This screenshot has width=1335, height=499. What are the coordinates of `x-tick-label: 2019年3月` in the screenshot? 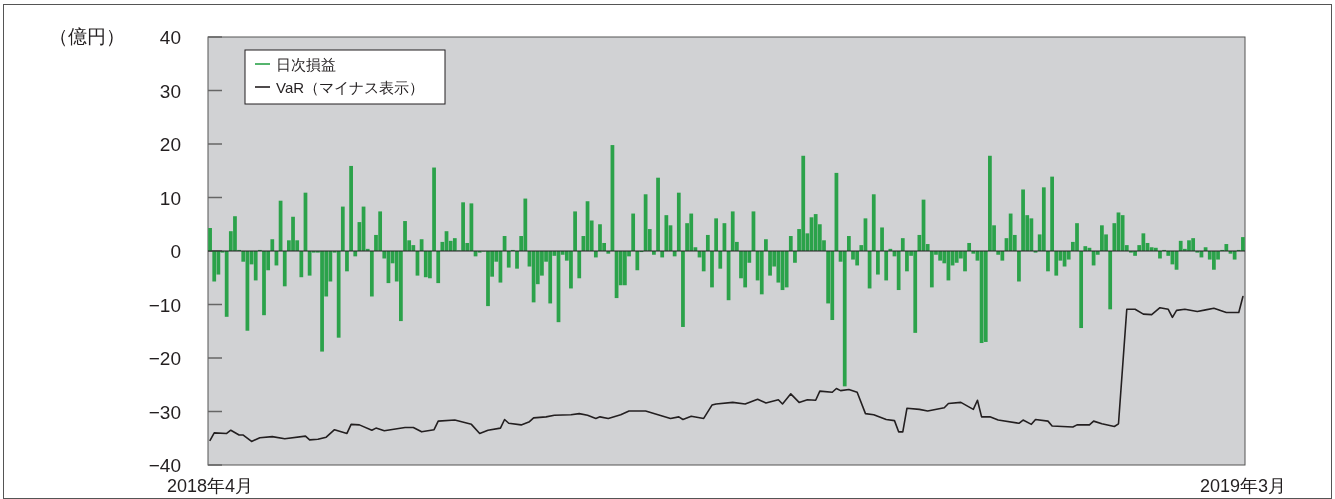 It's located at (1242, 486).